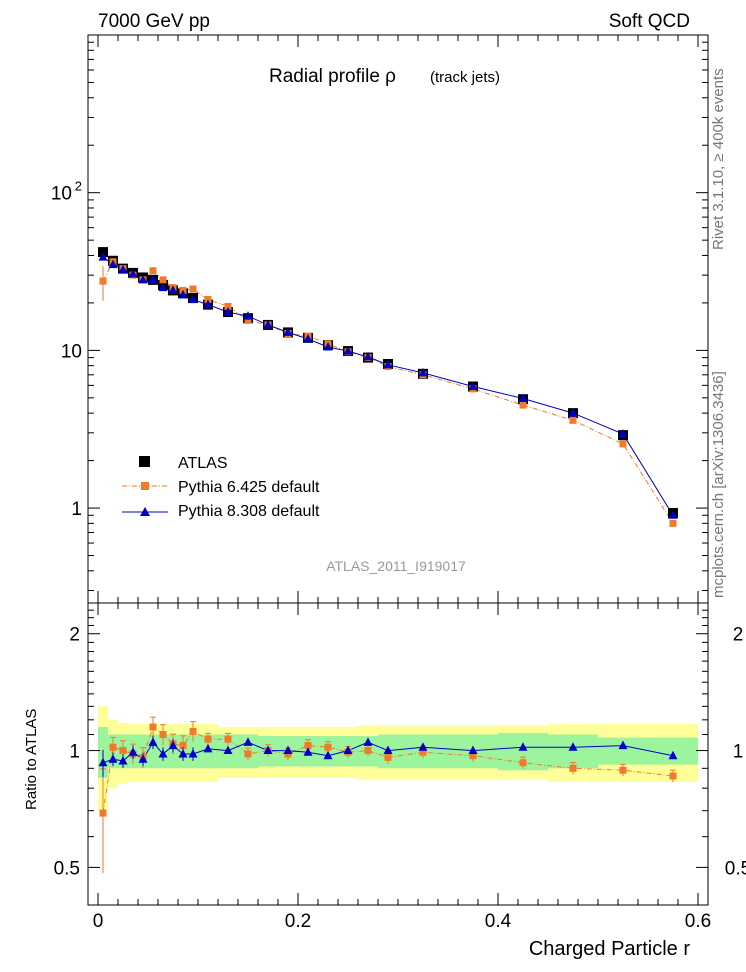 The height and width of the screenshot is (972, 746). Describe the element at coordinates (74, 635) in the screenshot. I see `ratio-ytick-label: 2` at that location.